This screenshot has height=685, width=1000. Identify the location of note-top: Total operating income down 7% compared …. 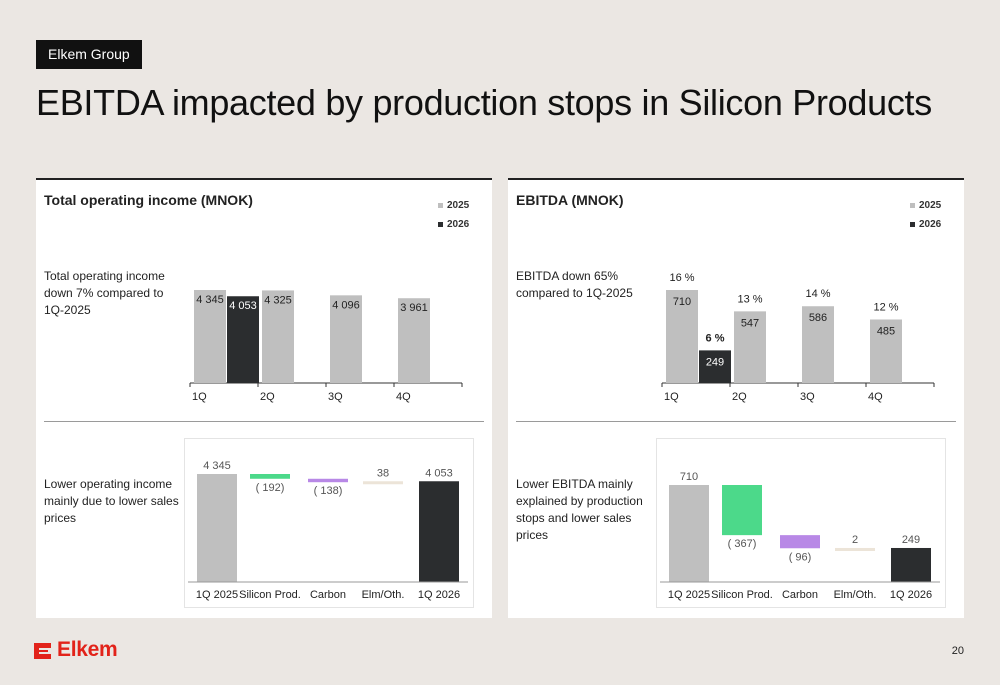
(104, 293).